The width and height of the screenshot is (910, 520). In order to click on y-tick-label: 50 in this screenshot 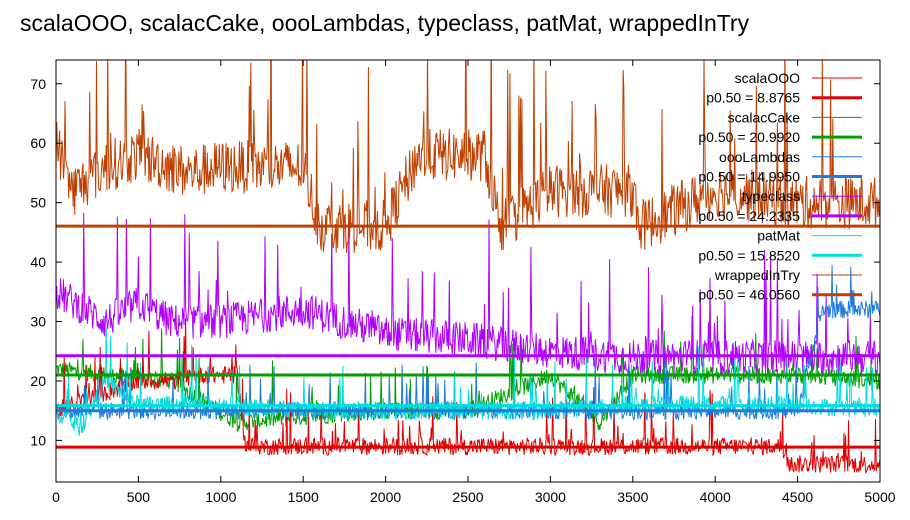, I will do `click(38, 203)`.